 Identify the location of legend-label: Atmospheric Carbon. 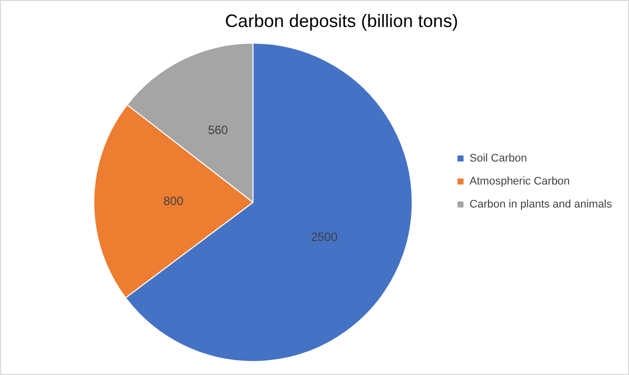
(520, 182).